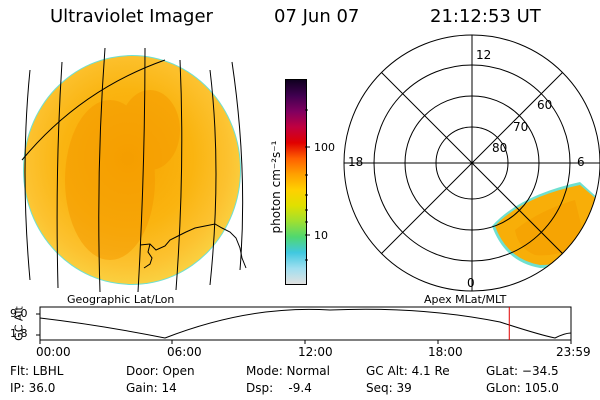 The width and height of the screenshot is (600, 400). I want to click on altitude-xtick-0: 00:00, so click(53, 352).